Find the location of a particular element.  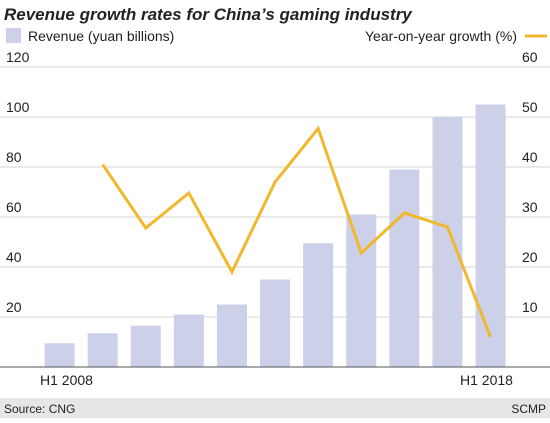

source-note: Source: CNG is located at coordinates (39, 409).